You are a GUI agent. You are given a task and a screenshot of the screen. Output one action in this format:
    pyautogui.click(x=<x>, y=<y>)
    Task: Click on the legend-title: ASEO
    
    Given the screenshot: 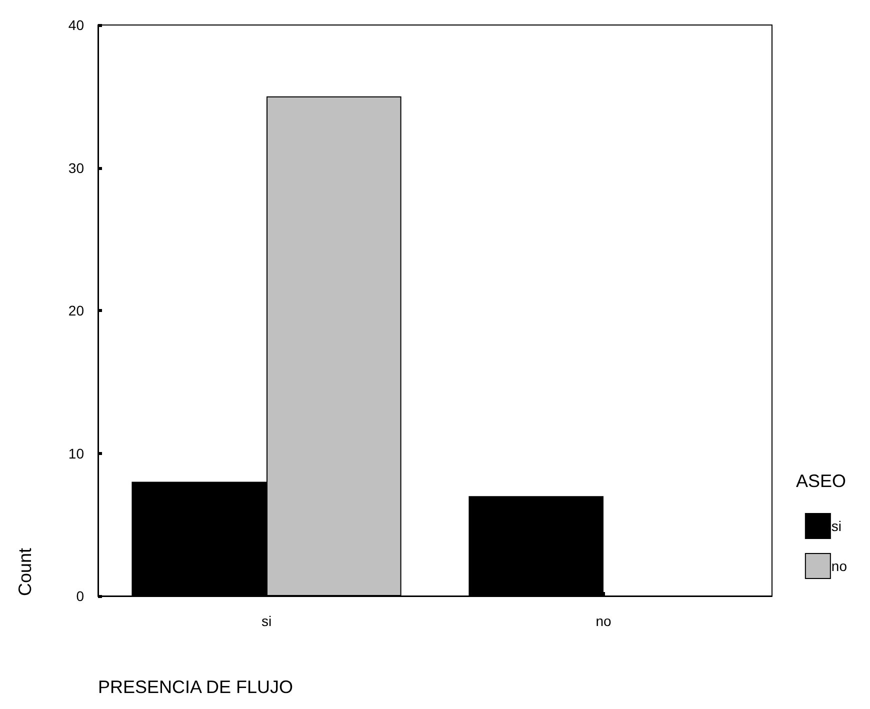 What is the action you would take?
    pyautogui.click(x=821, y=481)
    